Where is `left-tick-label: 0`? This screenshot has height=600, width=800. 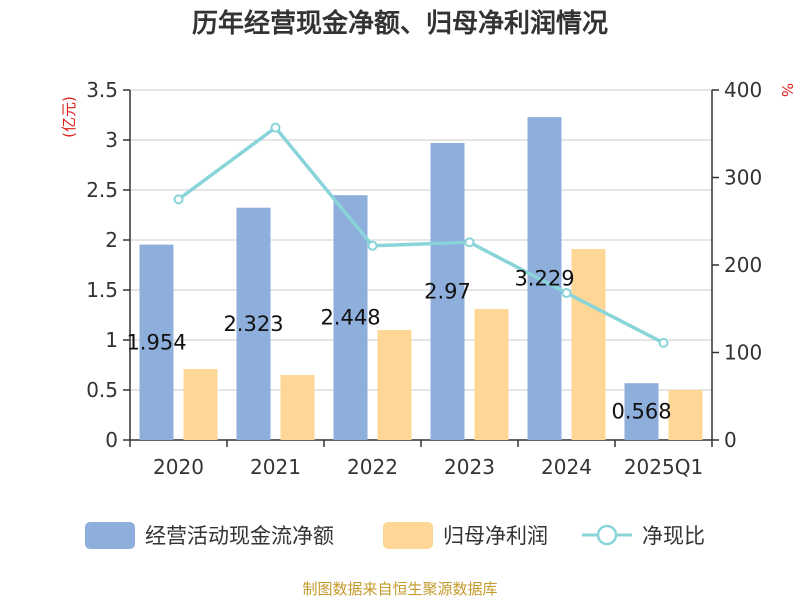 left-tick-label: 0 is located at coordinates (111, 440).